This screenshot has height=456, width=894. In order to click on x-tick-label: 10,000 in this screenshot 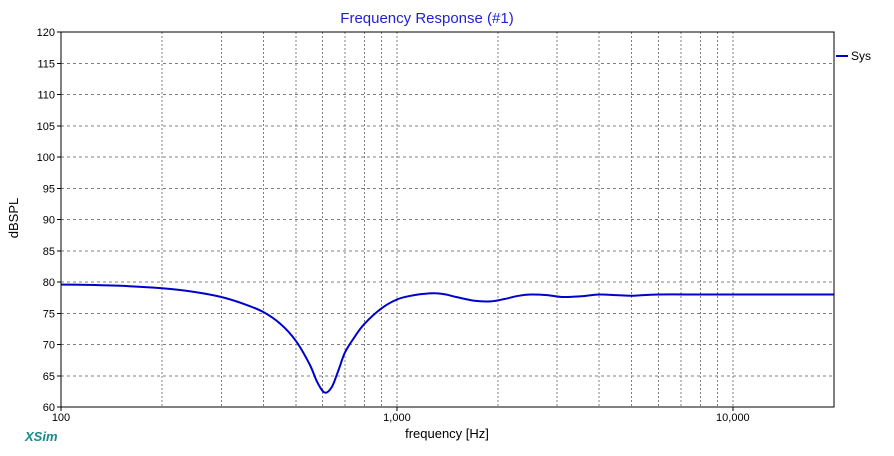, I will do `click(733, 418)`.